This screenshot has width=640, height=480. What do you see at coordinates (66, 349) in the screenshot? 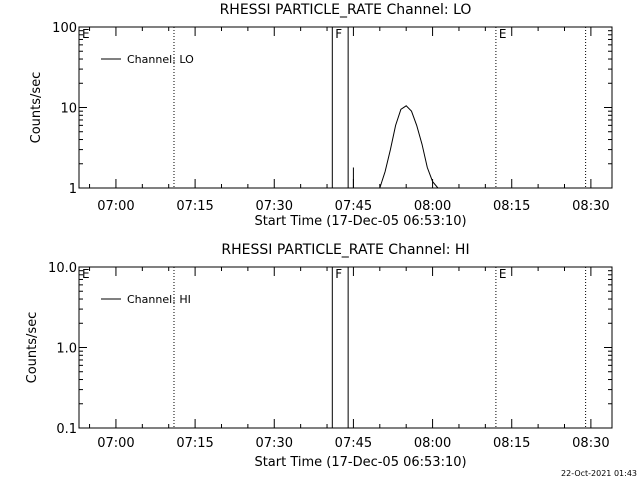
I see `y-tick-label: 1.0` at bounding box center [66, 349].